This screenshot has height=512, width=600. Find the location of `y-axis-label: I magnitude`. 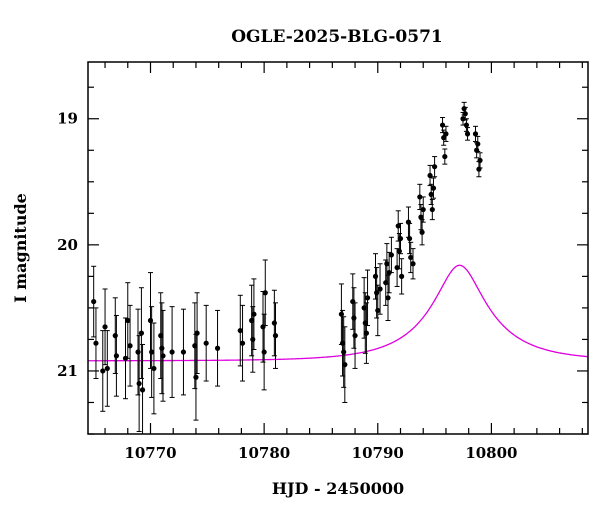

y-axis-label: I magnitude is located at coordinates (20, 248).